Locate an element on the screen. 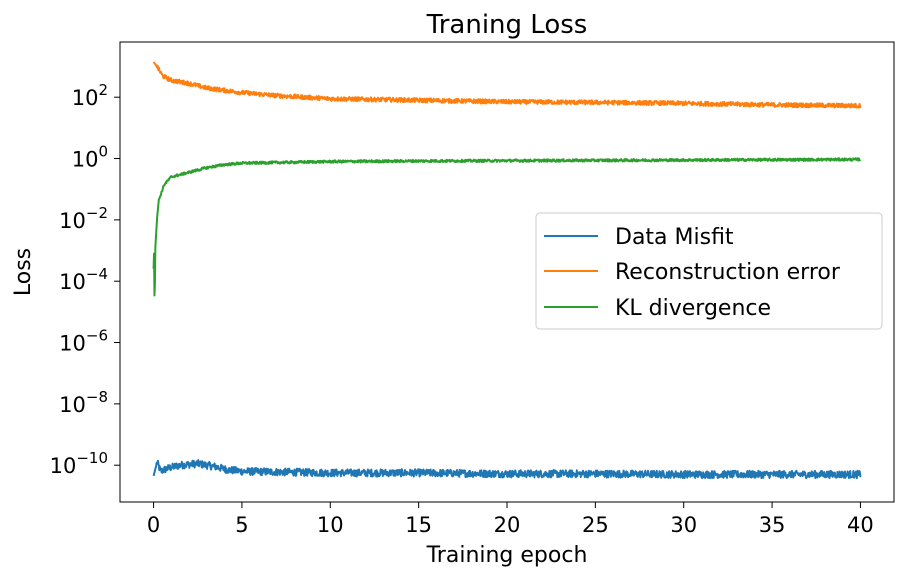 The width and height of the screenshot is (904, 576). x-tick-label: 25 is located at coordinates (595, 525).